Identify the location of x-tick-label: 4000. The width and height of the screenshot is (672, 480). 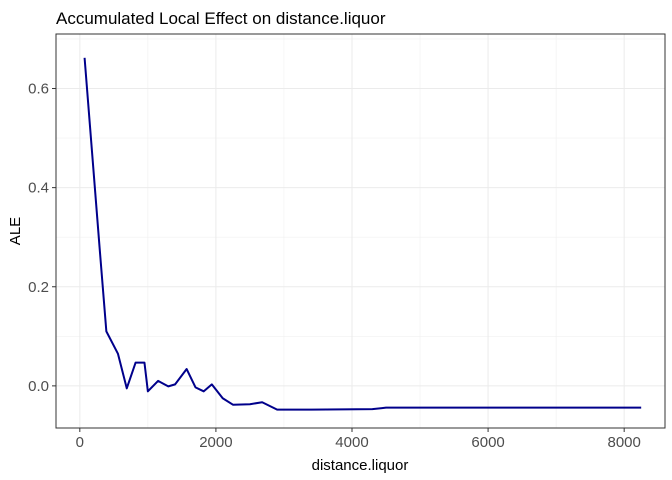
(351, 442).